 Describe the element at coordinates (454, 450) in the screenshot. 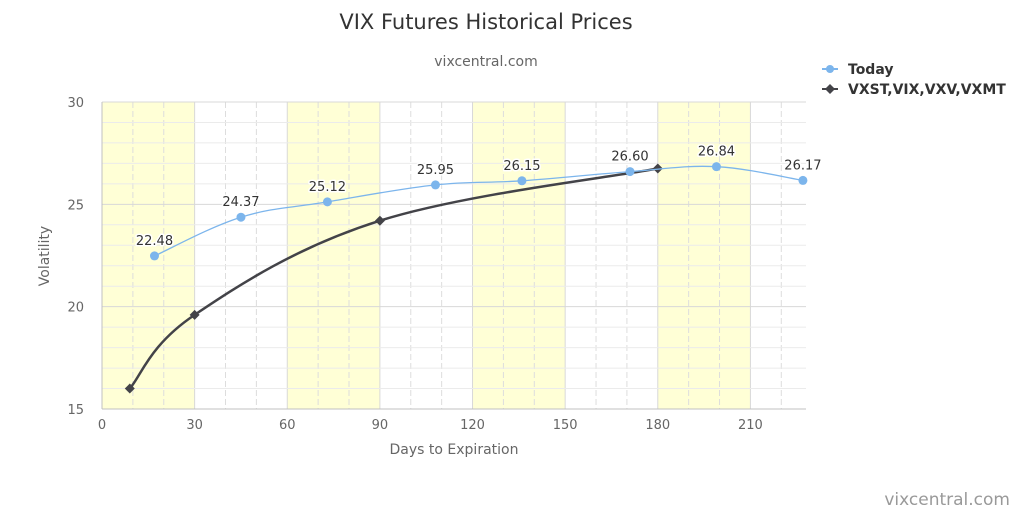

I see `x-axis-title: Days to Expiration` at that location.